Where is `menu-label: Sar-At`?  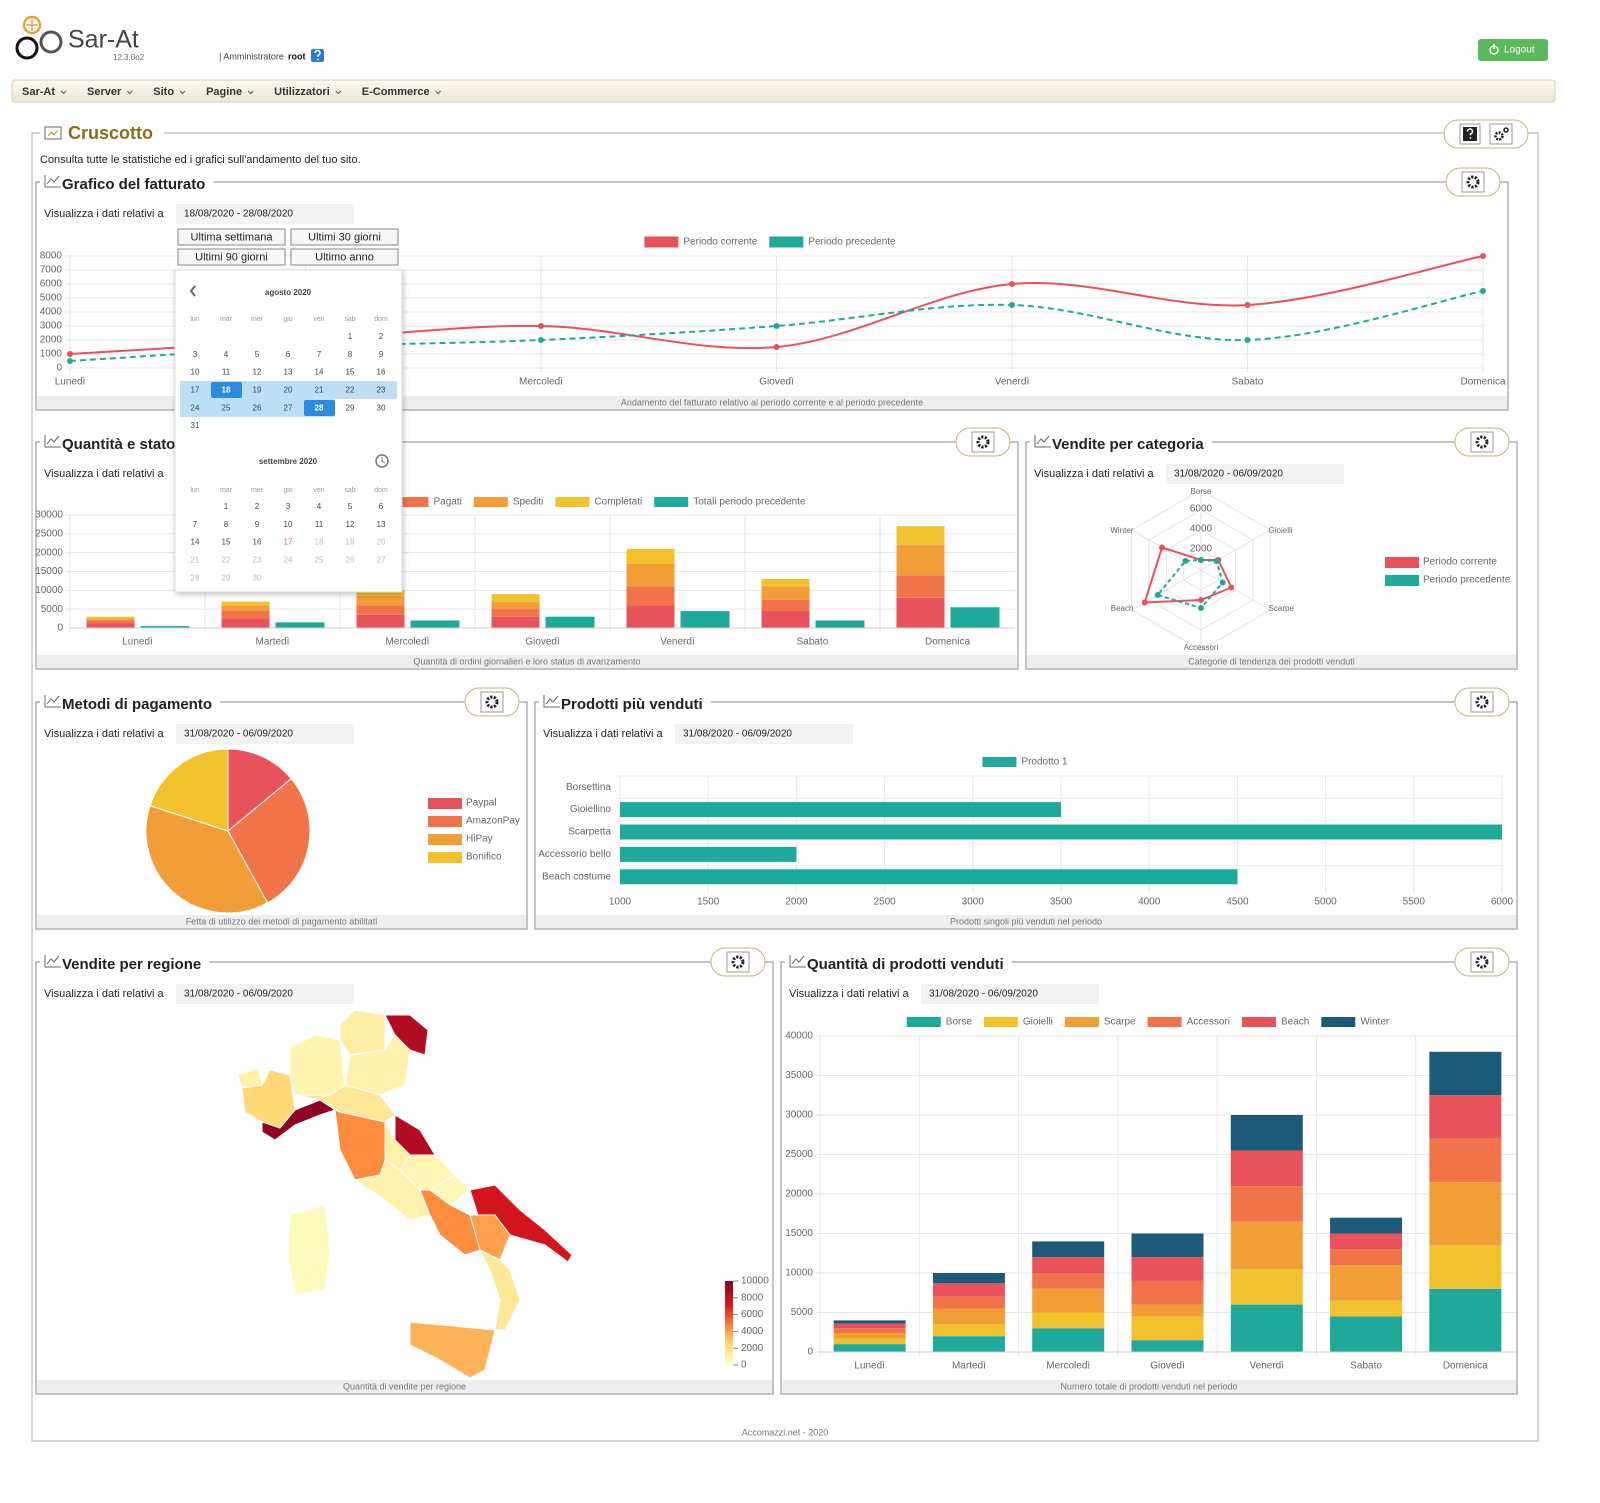 menu-label: Sar-At is located at coordinates (38, 92).